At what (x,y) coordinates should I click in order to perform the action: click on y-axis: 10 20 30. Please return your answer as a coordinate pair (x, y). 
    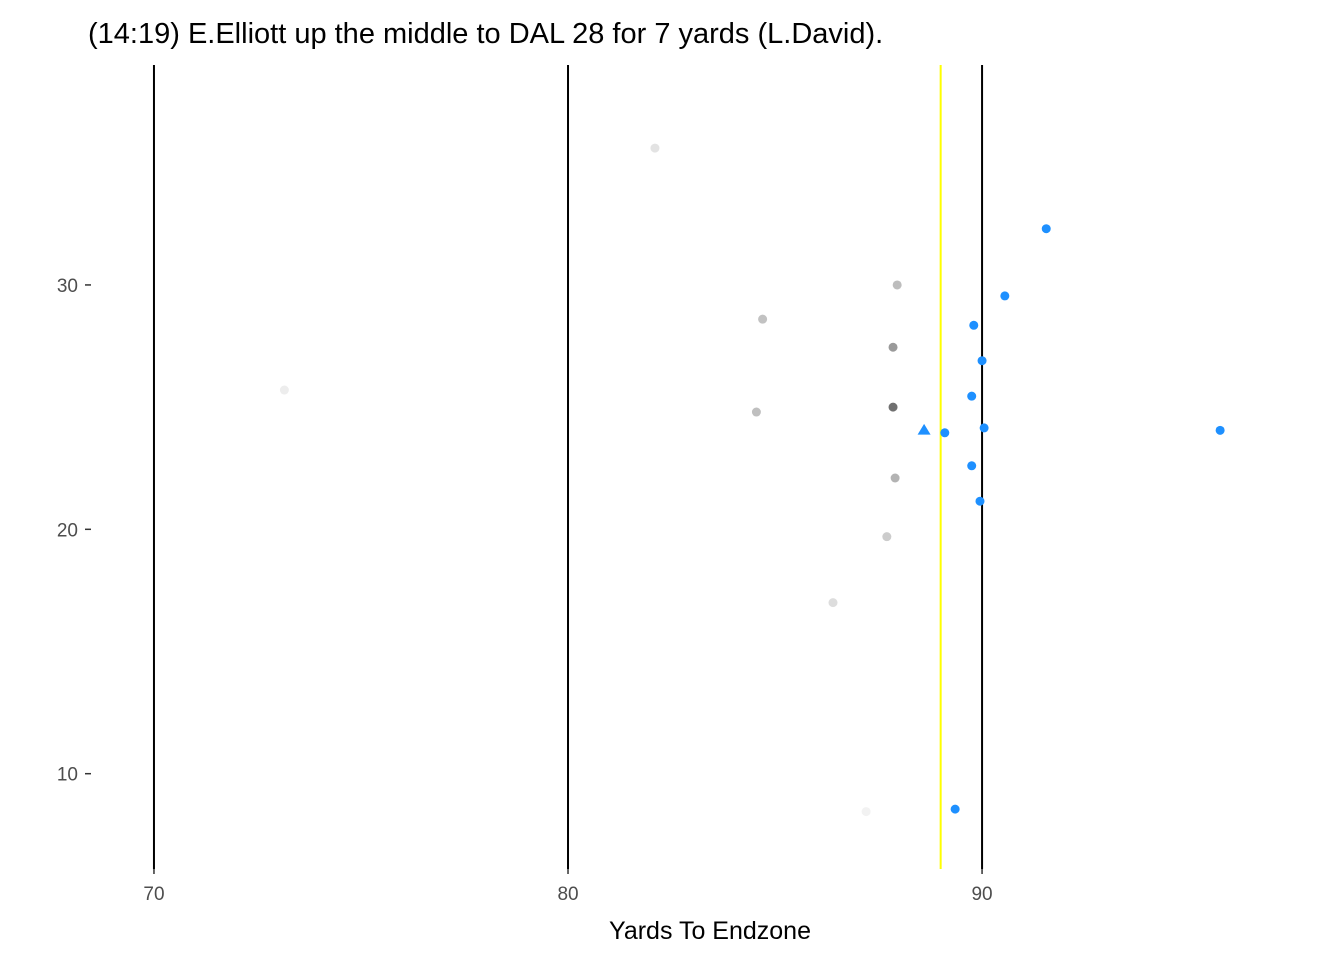
    Looking at the image, I should click on (74, 531).